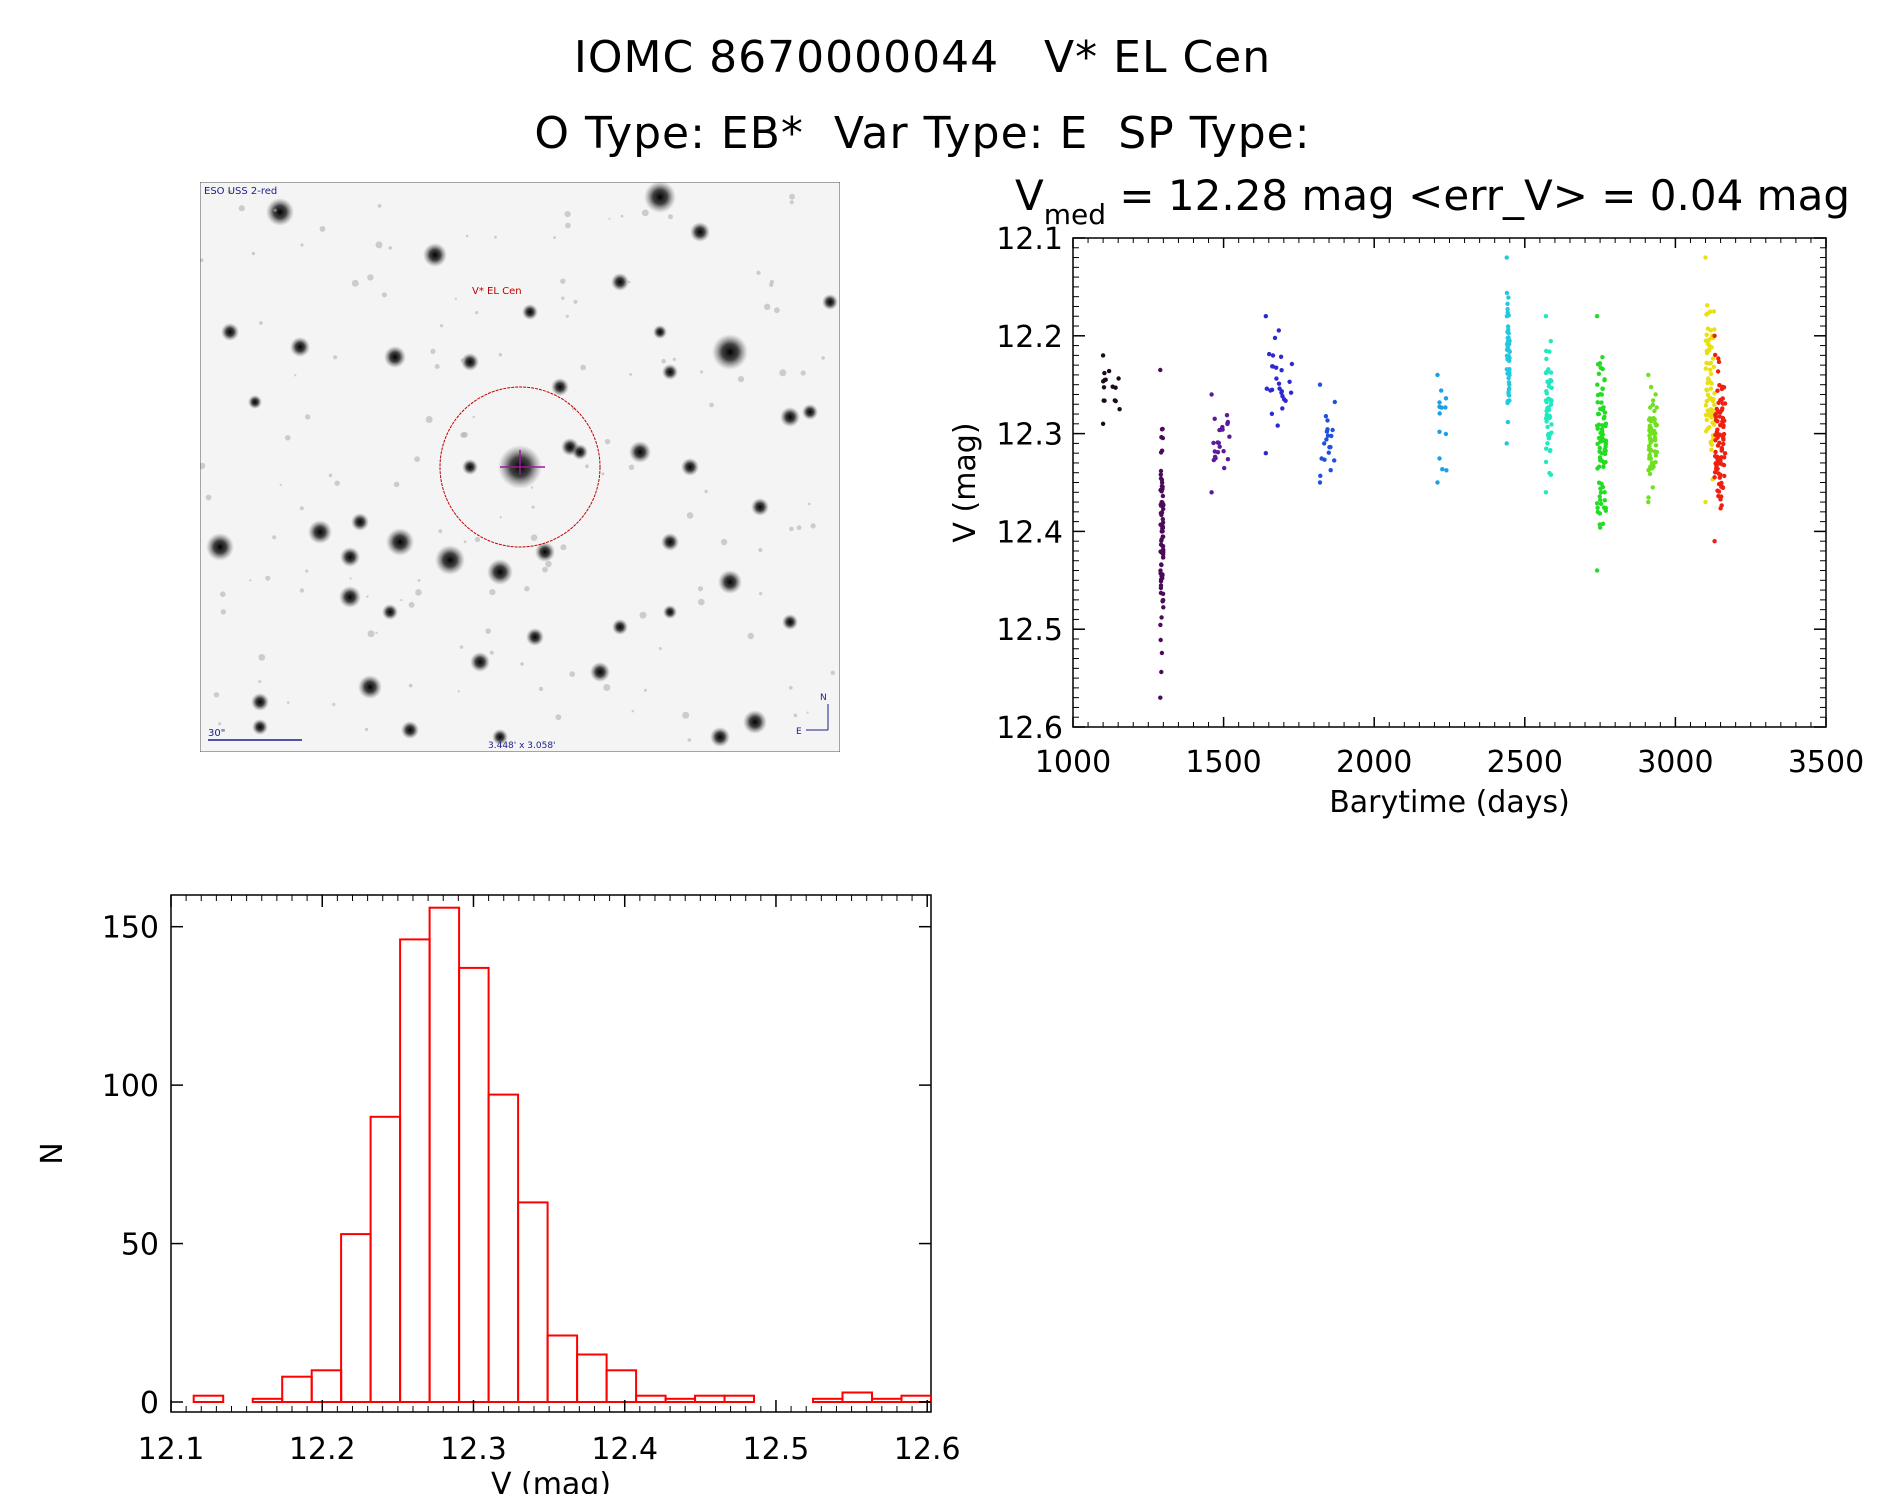 This screenshot has height=1494, width=1889. What do you see at coordinates (1029, 337) in the screenshot?
I see `lc-ytick-label: 12.2` at bounding box center [1029, 337].